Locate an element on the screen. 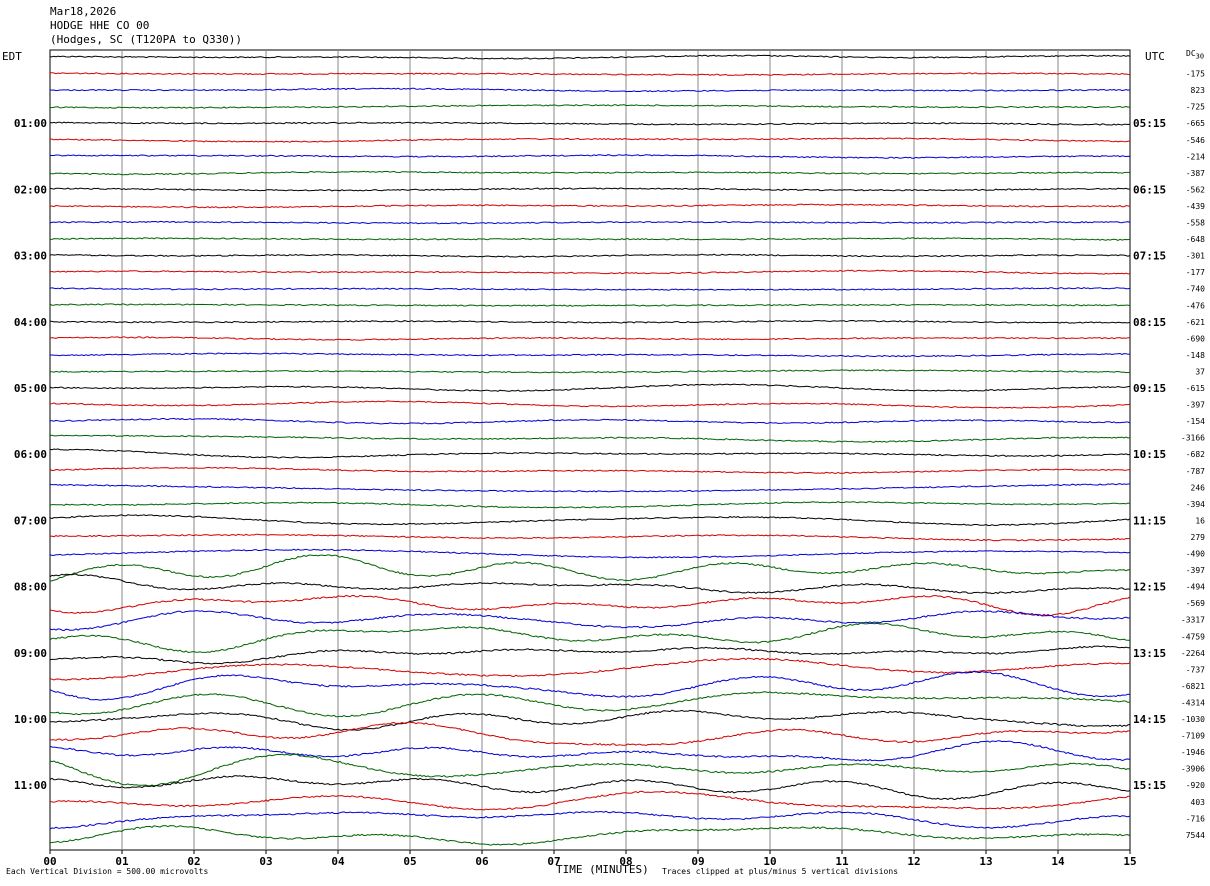 This screenshot has width=1210, height=886. dc-offset-value: -177 is located at coordinates (1195, 272).